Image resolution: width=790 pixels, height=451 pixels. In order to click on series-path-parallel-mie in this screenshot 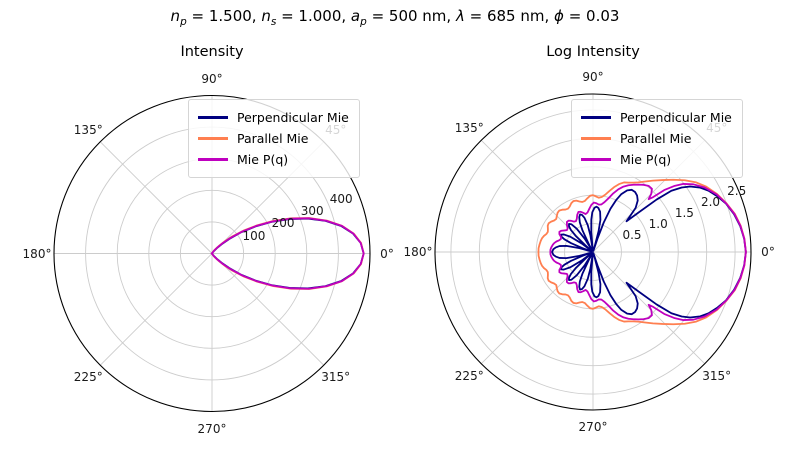, I will do `click(642, 252)`.